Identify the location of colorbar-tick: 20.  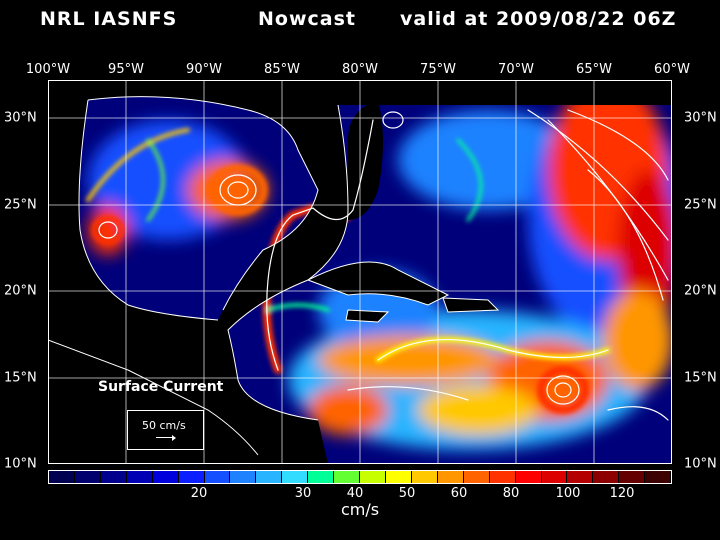
(199, 493).